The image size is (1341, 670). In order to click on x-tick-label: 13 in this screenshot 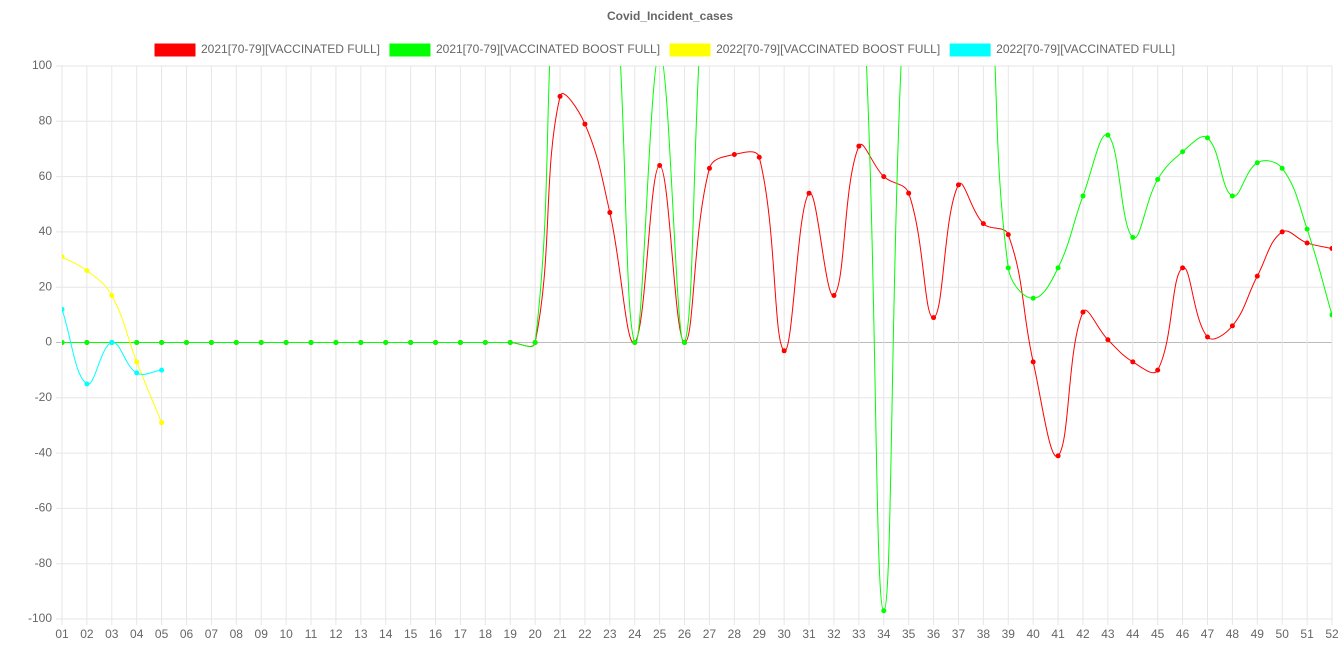, I will do `click(361, 634)`.